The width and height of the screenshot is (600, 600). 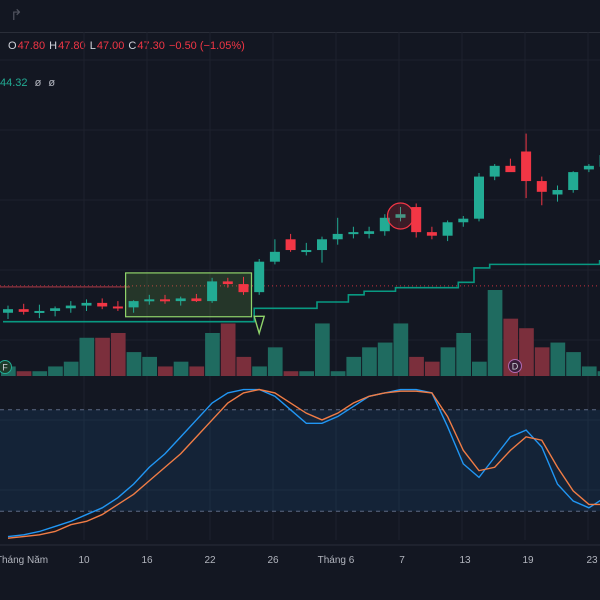 I want to click on open-value: 47.80, so click(x=31, y=46).